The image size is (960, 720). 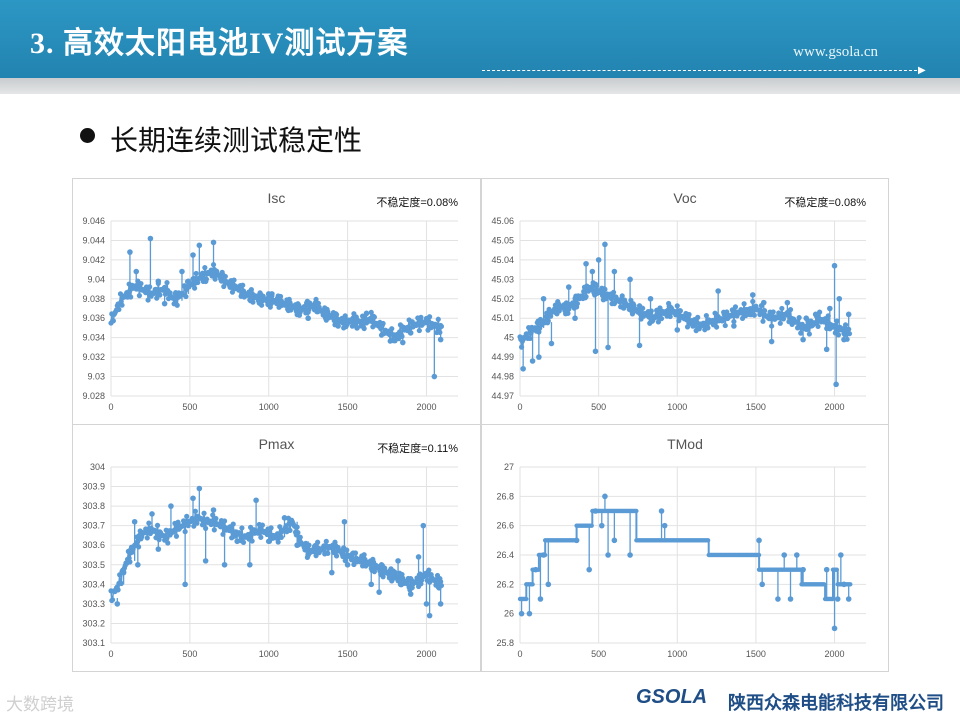 I want to click on y-tick-label: 45.05, so click(x=502, y=240).